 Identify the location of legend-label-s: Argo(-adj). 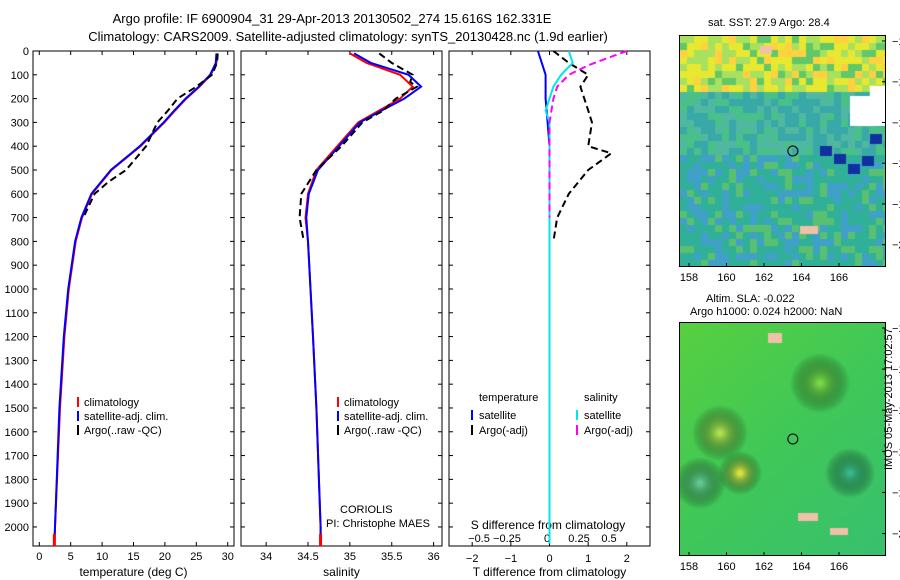
(608, 431).